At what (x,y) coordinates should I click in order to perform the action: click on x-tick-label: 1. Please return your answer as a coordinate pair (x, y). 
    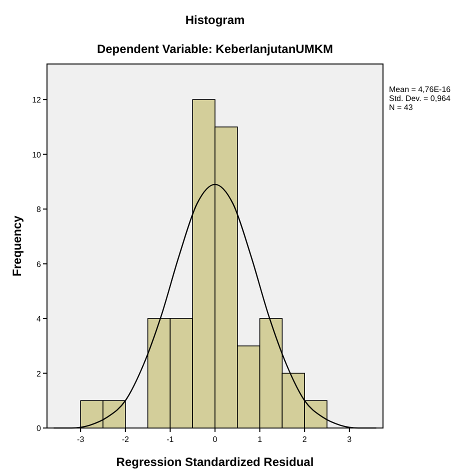
    Looking at the image, I should click on (260, 439).